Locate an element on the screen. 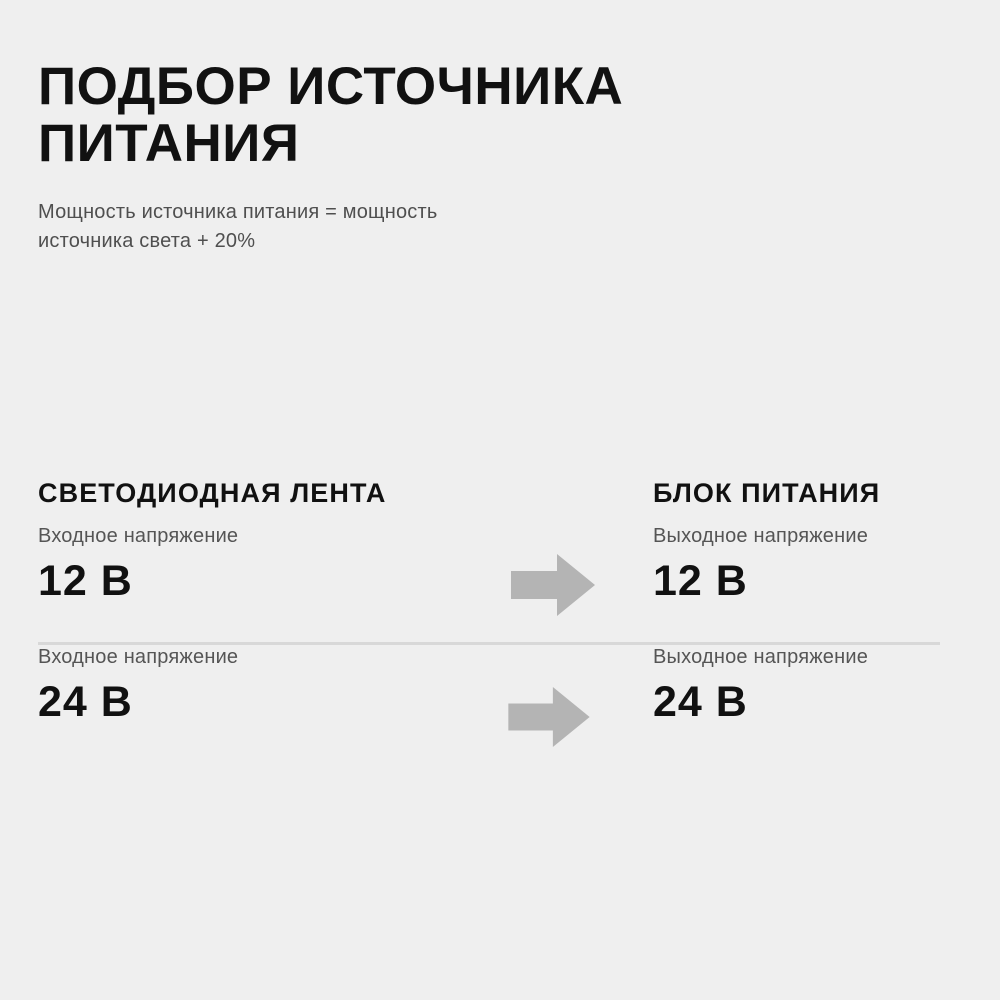 This screenshot has width=1000, height=1000. row-2-led-value: 24 В is located at coordinates (85, 702).